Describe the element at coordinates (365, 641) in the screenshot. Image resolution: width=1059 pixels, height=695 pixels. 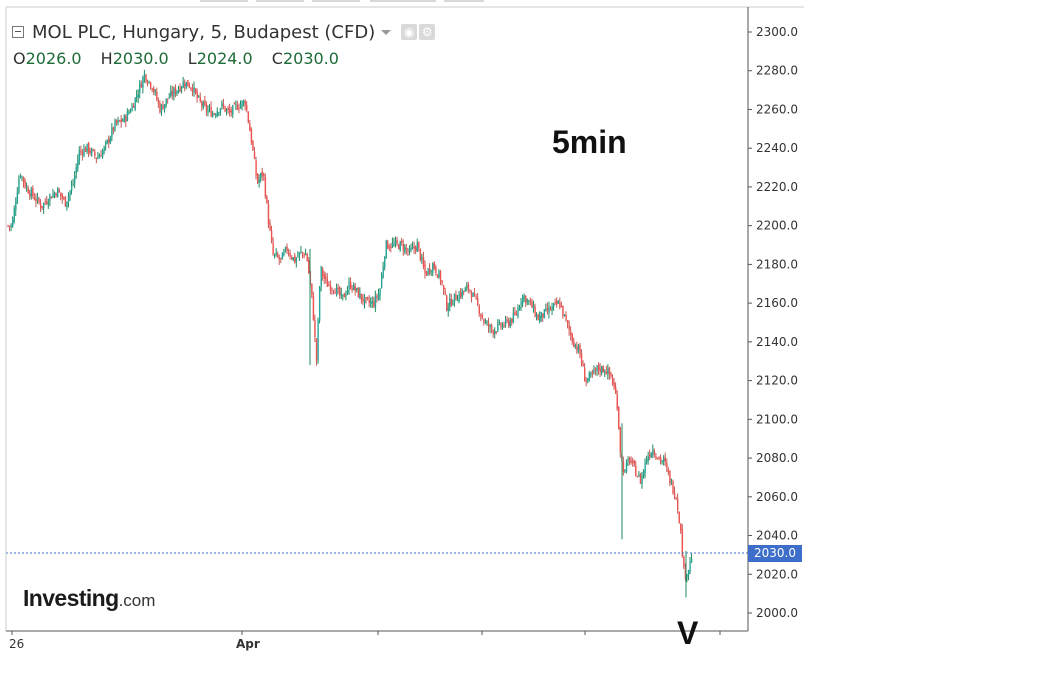
I see `x-axis: 26 Apr` at that location.